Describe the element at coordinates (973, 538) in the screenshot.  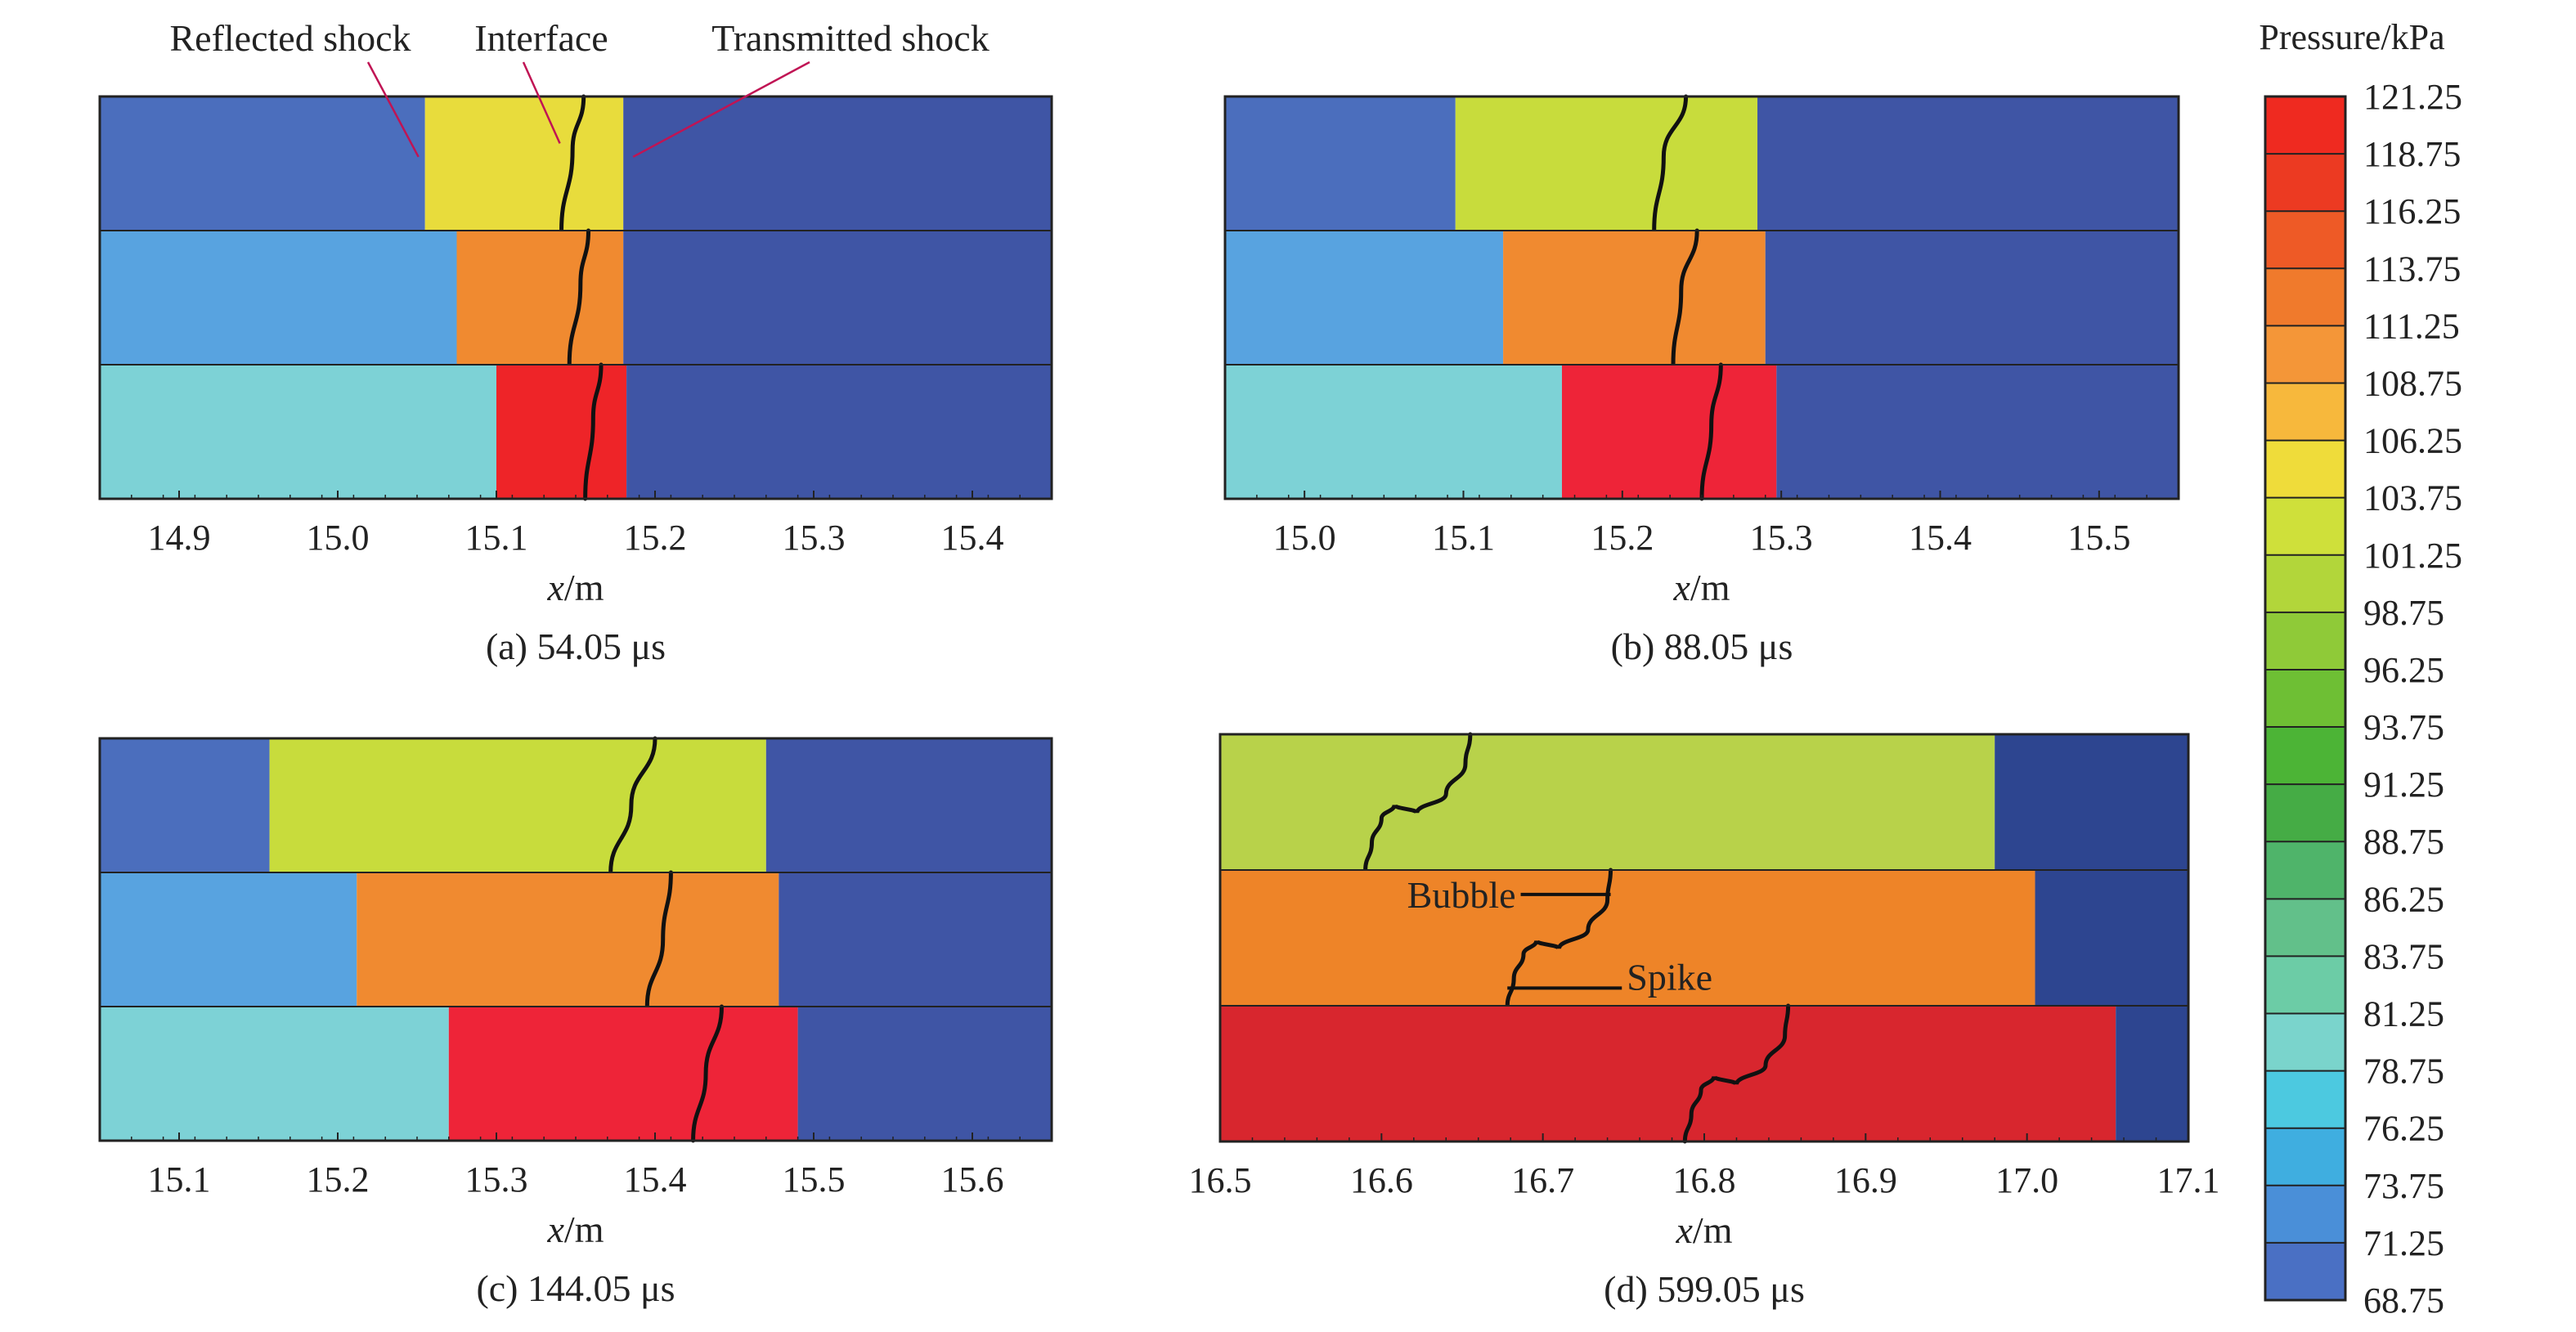
I see `x-tick-label: 15.4` at that location.